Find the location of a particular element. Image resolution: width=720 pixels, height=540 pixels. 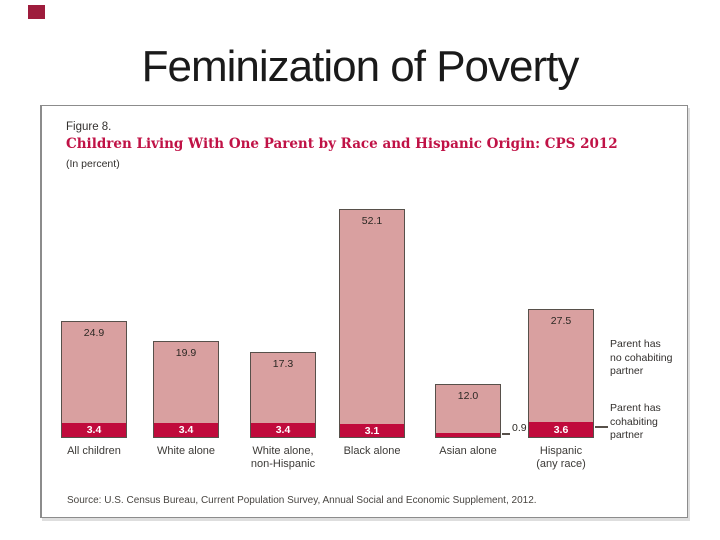

bar-column: 19.9 3.4 is located at coordinates (186, 389).